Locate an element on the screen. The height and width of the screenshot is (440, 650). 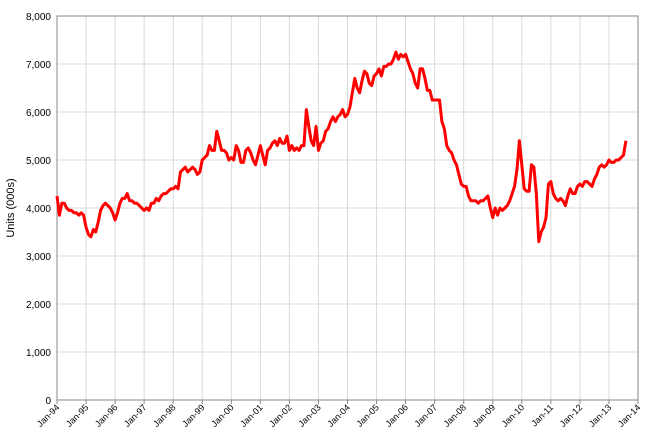
y-tick-label: 6,000 is located at coordinates (38, 113).